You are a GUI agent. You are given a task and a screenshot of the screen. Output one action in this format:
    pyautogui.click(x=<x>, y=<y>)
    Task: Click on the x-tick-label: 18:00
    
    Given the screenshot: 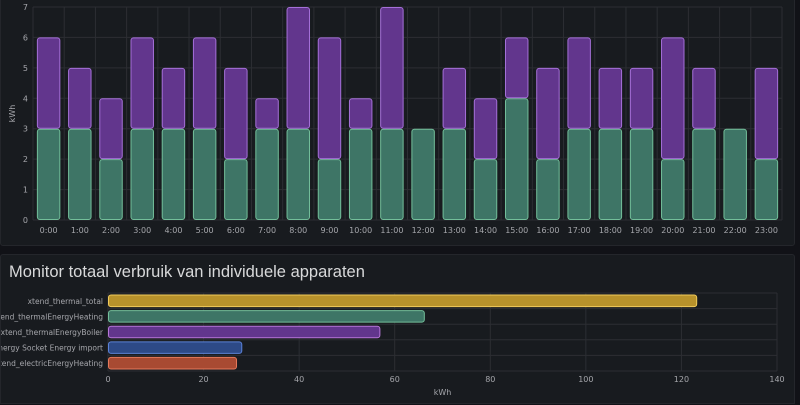 What is the action you would take?
    pyautogui.click(x=610, y=230)
    